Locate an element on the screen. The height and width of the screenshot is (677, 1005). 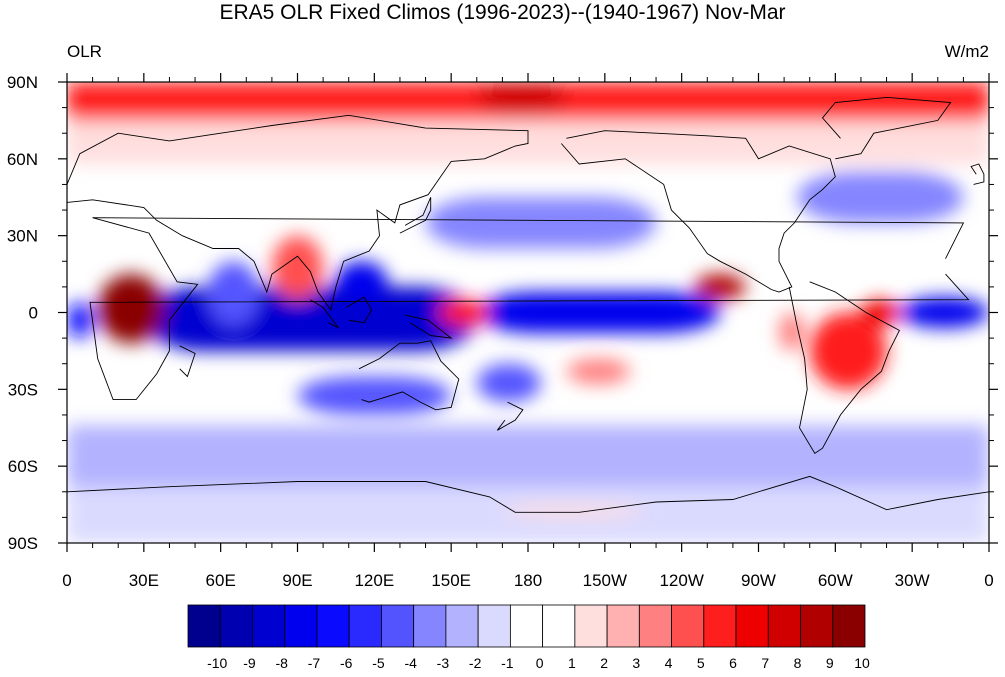
coast-eurasia is located at coordinates (298, 212).